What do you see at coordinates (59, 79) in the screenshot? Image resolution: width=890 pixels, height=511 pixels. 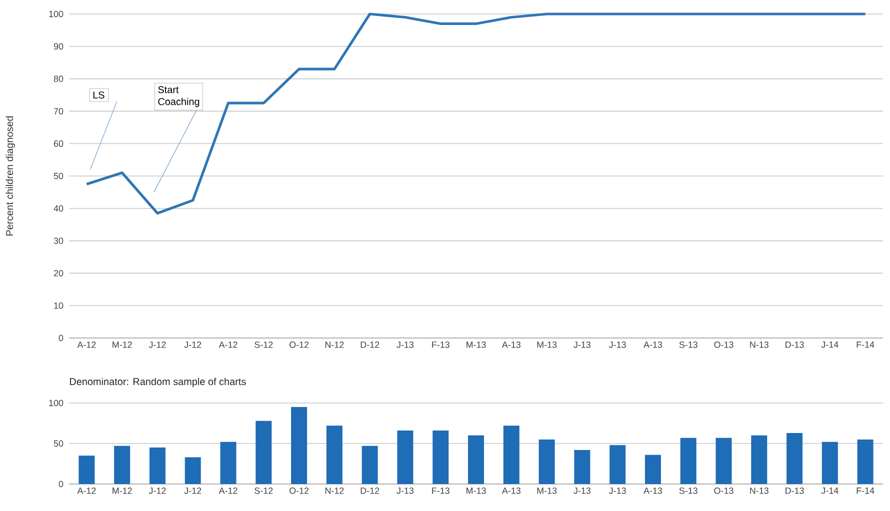 I see `y-tick-label: 80` at bounding box center [59, 79].